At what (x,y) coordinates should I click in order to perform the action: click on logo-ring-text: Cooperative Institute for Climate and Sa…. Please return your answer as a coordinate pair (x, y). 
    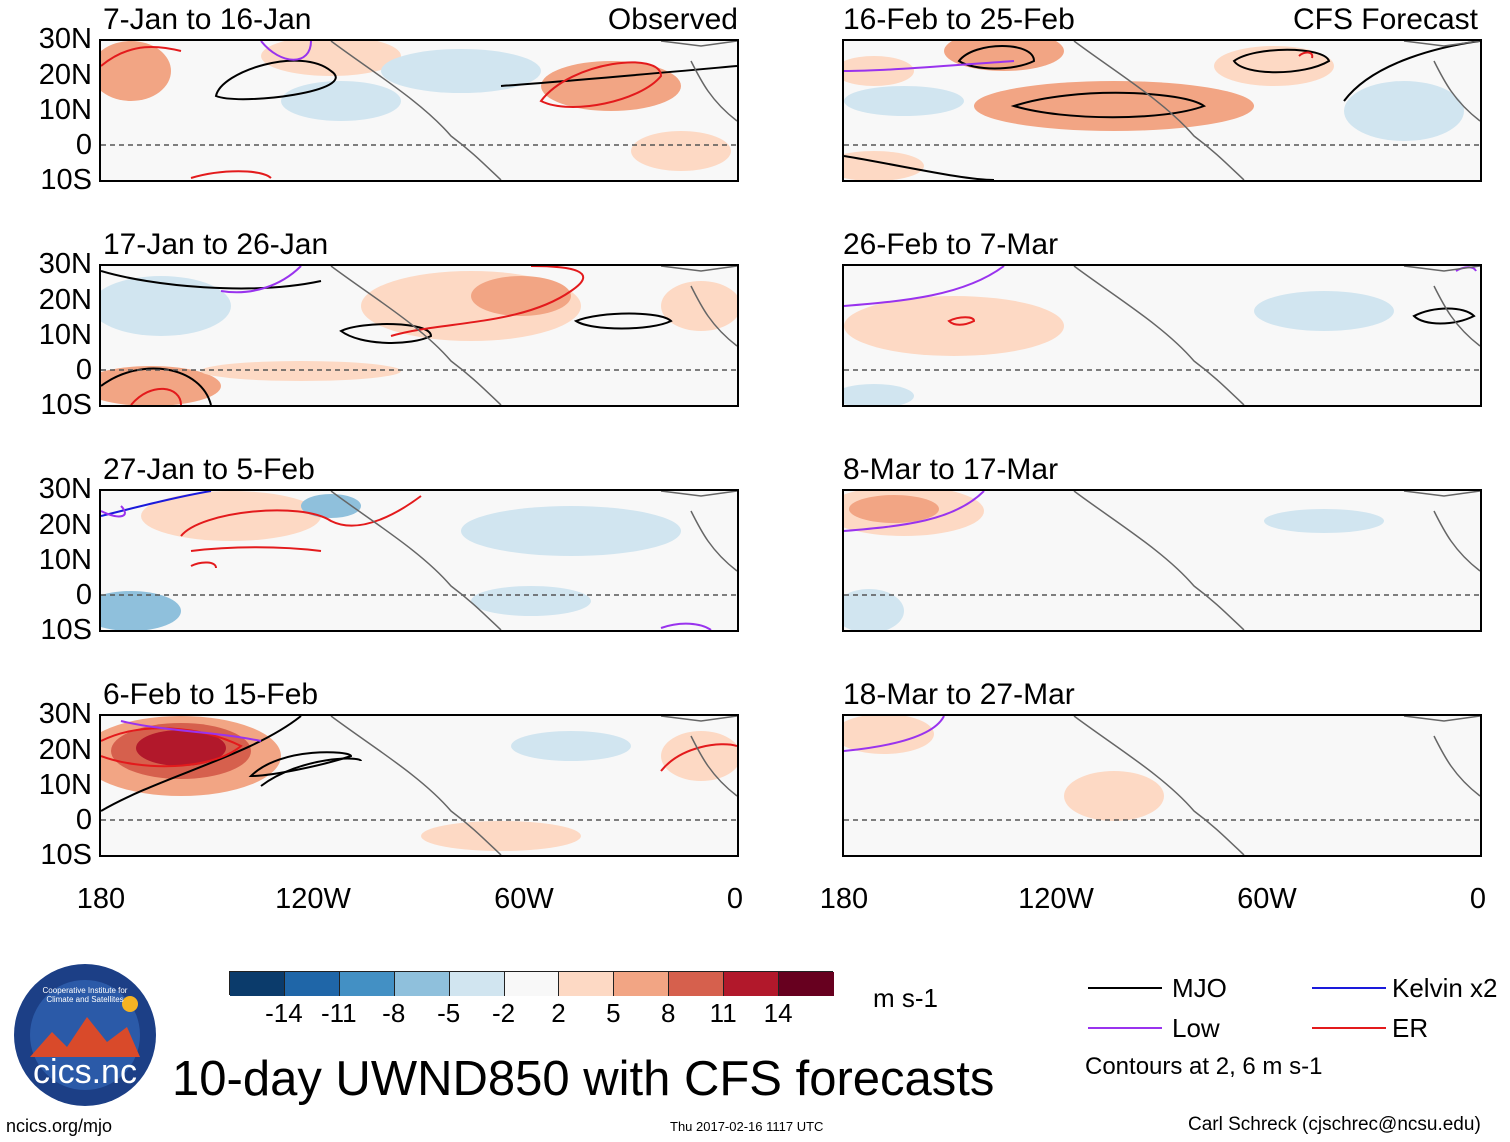
    Looking at the image, I should click on (85, 995).